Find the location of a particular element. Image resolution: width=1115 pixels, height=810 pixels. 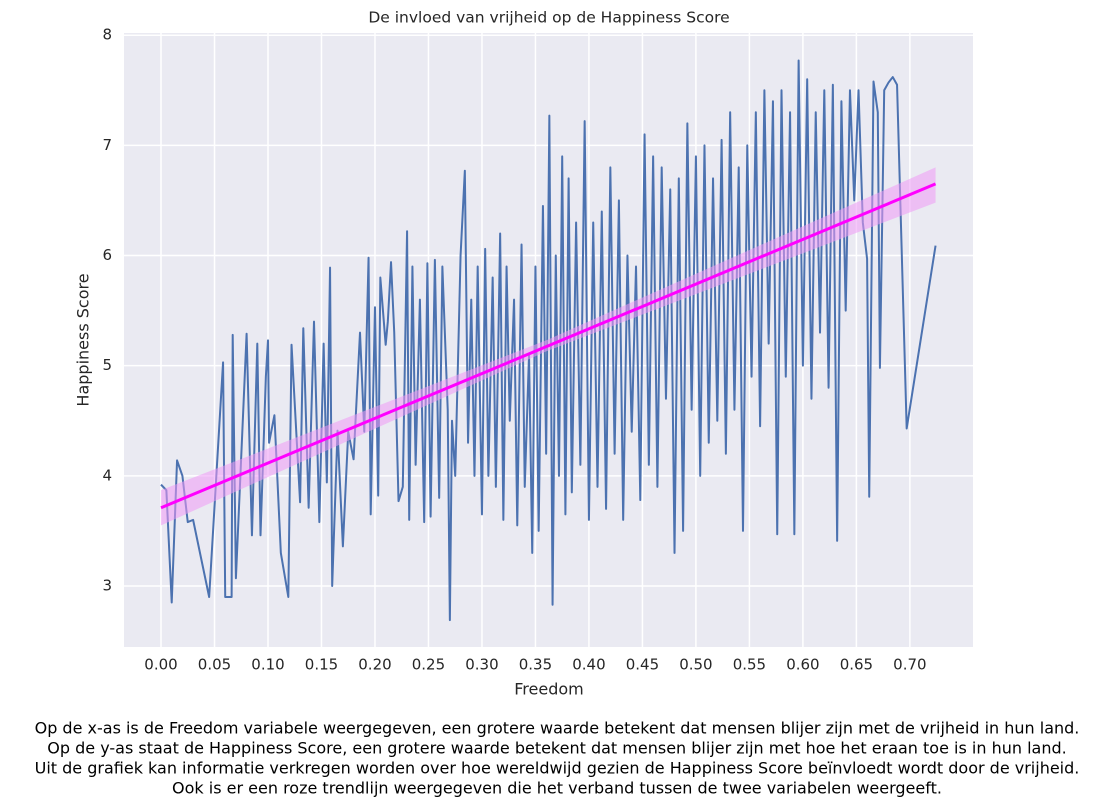

x-tick-label: 0.00 is located at coordinates (160, 665).